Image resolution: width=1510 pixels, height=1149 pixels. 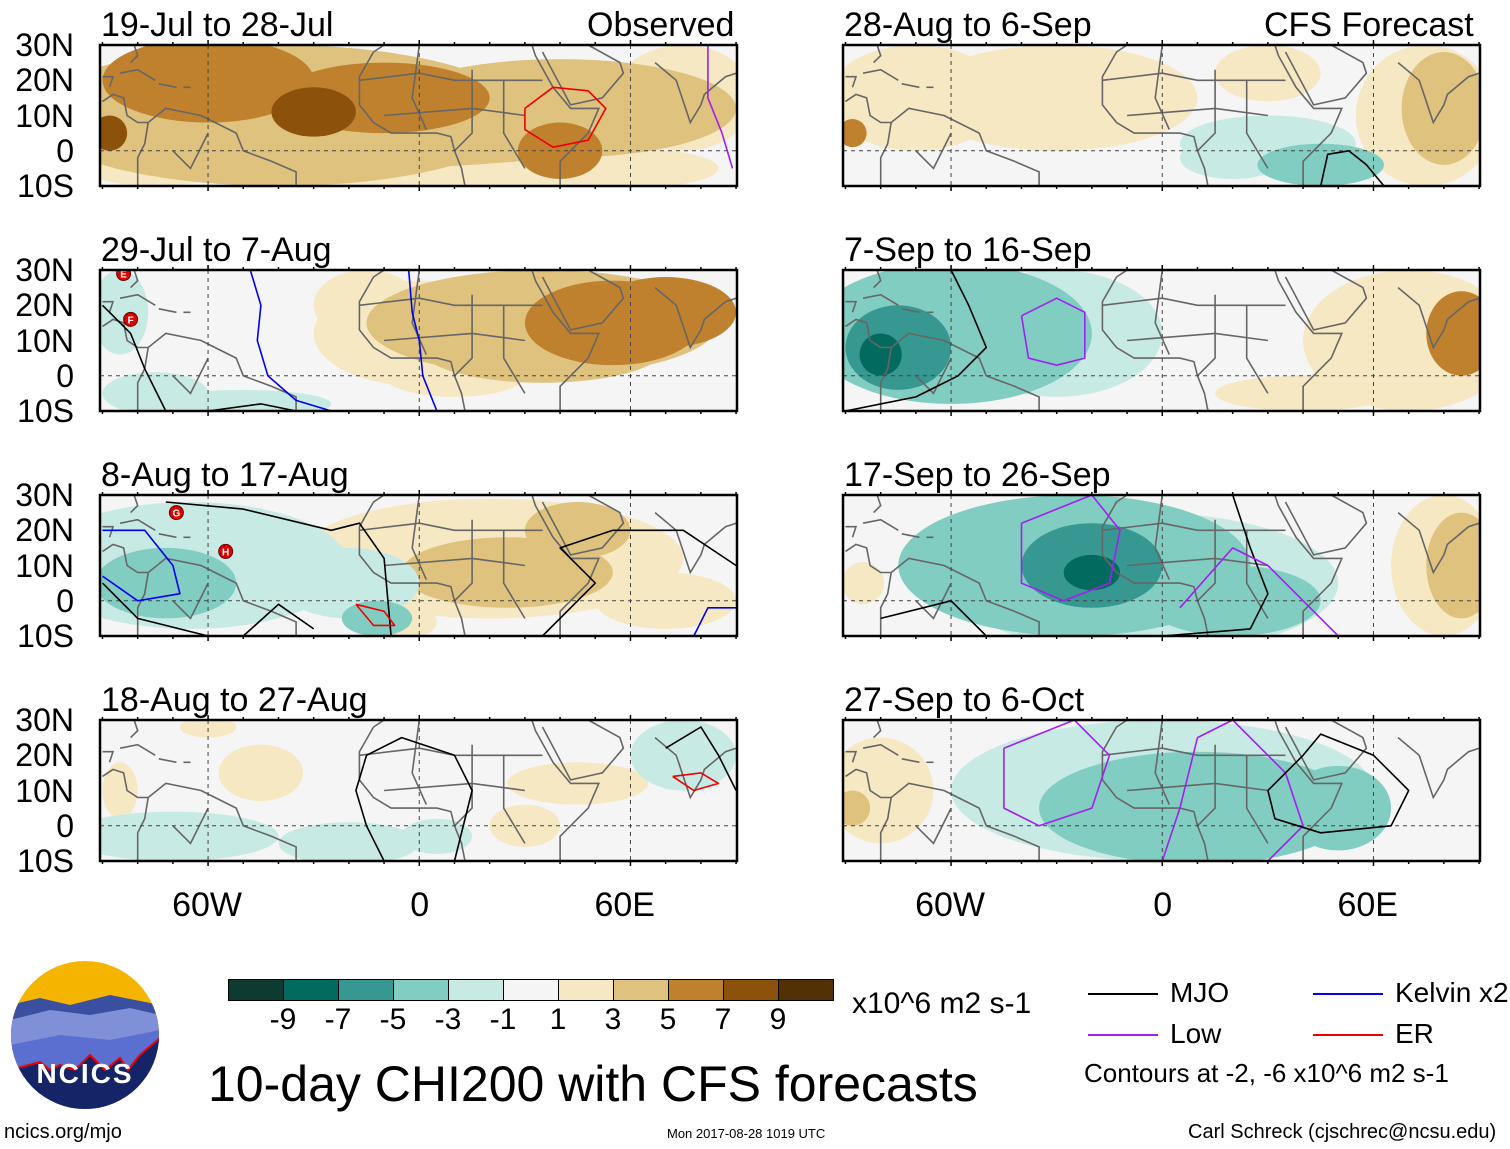 What do you see at coordinates (503, 1019) in the screenshot?
I see `colorbar-label: -1` at bounding box center [503, 1019].